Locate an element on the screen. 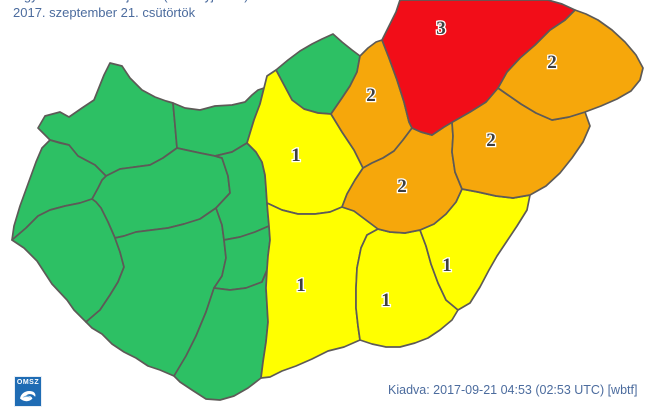  warning-level-label-pest: 1 is located at coordinates (296, 155).